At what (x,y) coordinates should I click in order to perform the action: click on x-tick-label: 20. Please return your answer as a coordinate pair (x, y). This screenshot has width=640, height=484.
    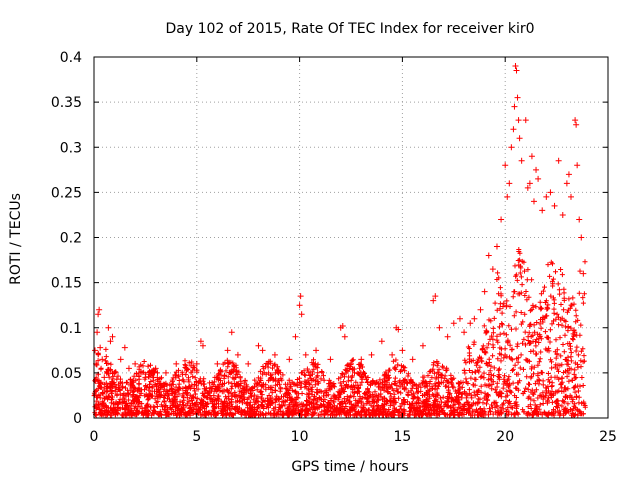
    Looking at the image, I should click on (505, 437).